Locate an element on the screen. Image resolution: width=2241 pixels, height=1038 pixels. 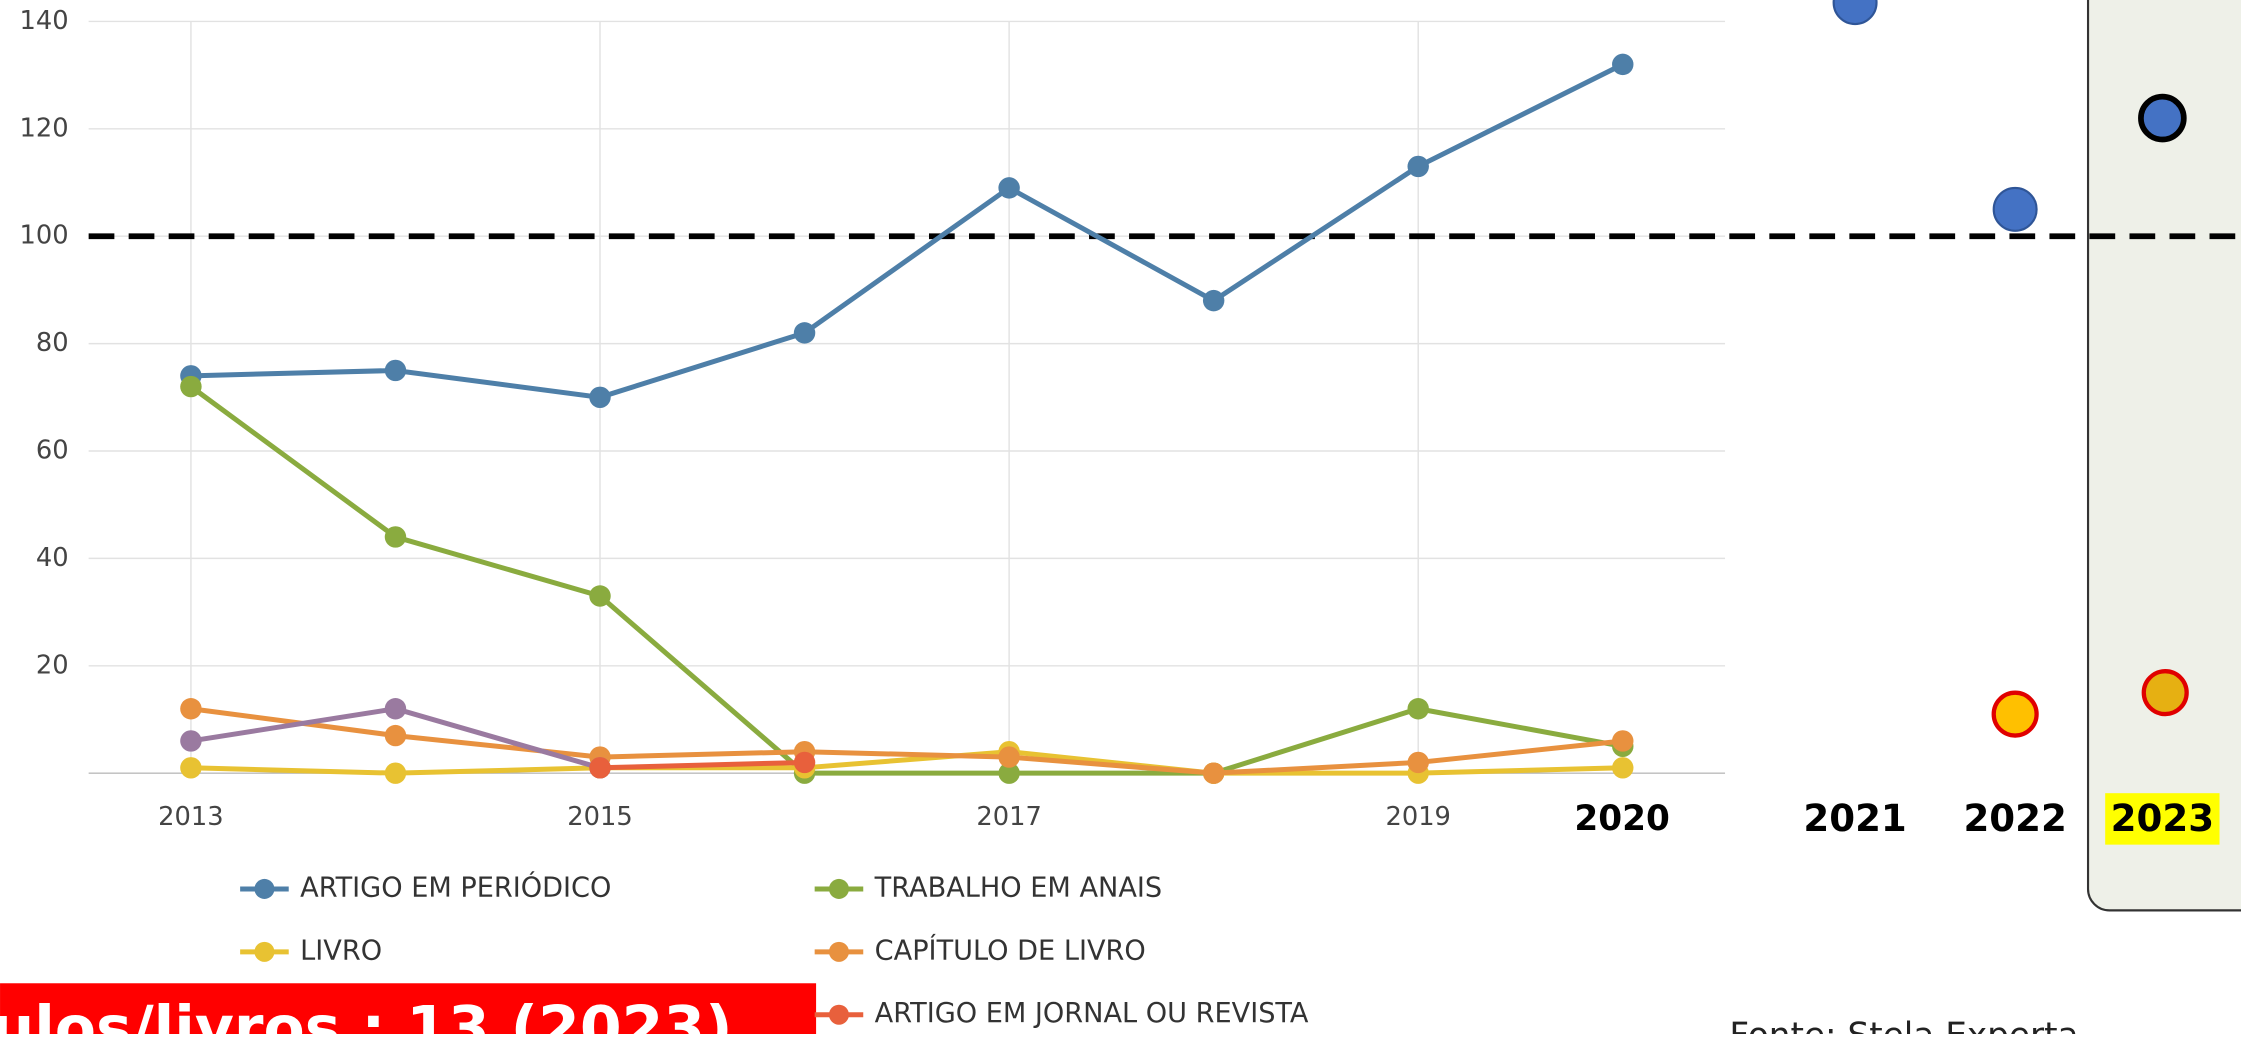
y-tick-label: 80 is located at coordinates (52, 343).